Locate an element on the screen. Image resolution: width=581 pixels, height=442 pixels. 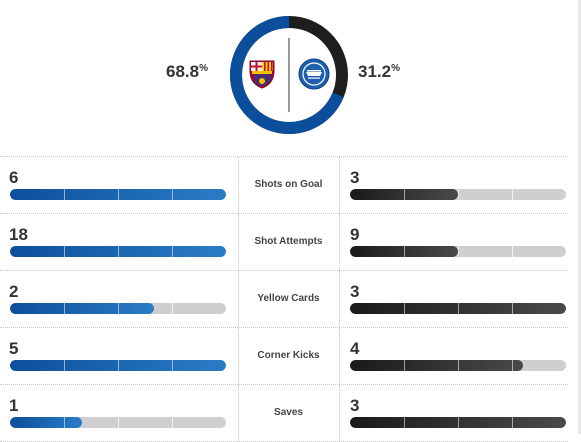
stat-row-corner-kicks: 5 Corner Kicks 4 is located at coordinates (284, 355).